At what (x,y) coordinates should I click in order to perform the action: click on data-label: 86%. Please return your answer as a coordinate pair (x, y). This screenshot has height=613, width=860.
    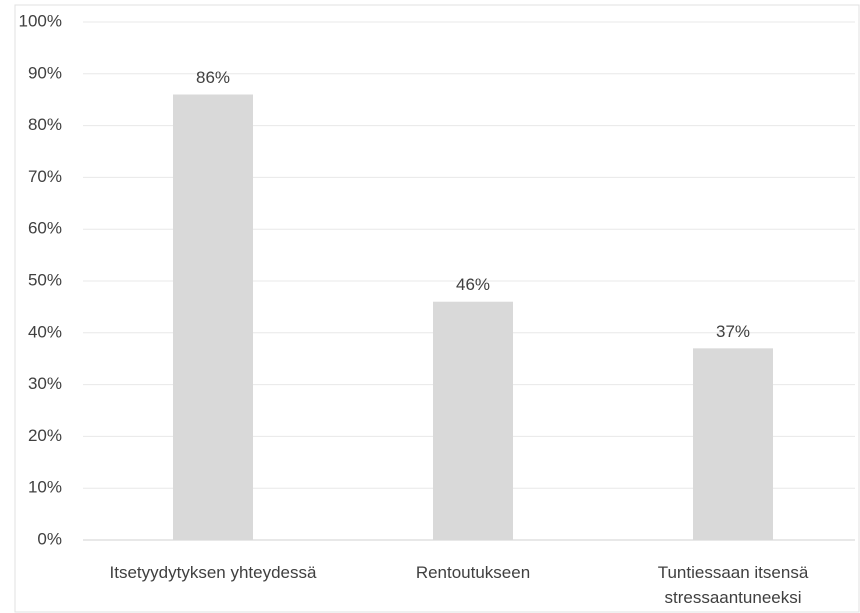
    Looking at the image, I should click on (213, 77).